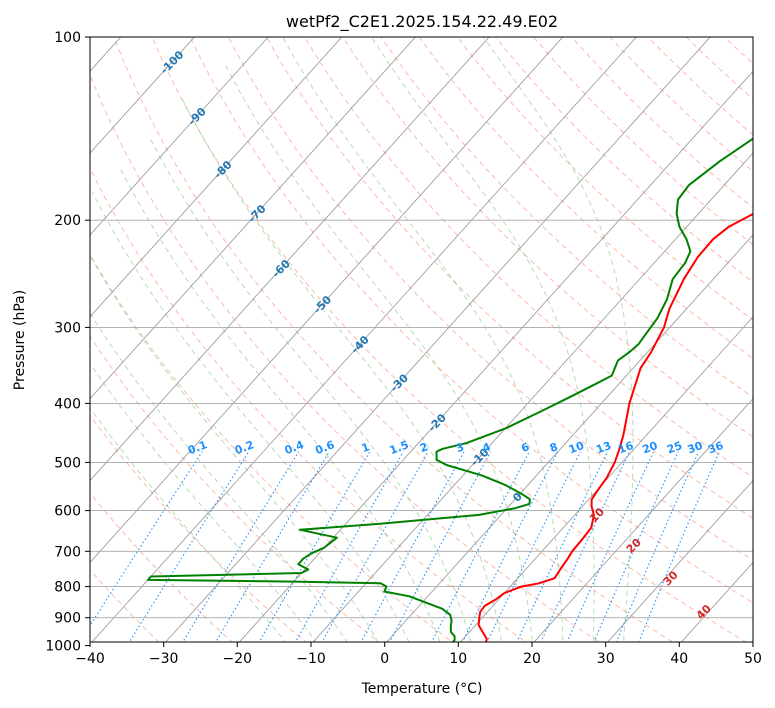  What do you see at coordinates (424, 447) in the screenshot?
I see `mixing-ratio-label: 2` at bounding box center [424, 447].